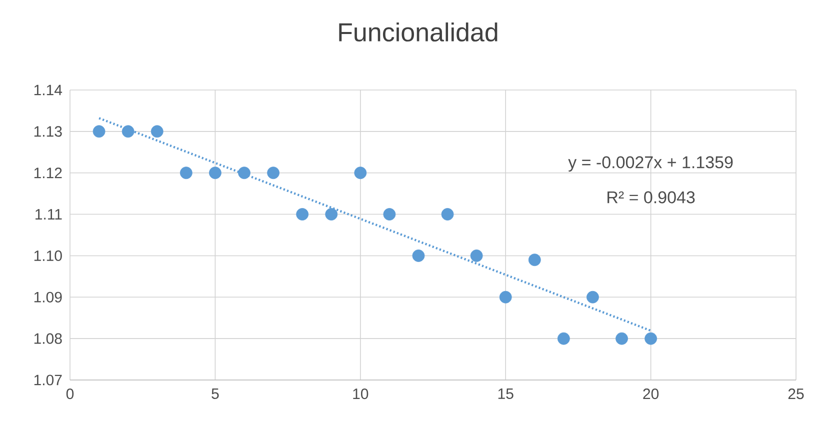 The image size is (816, 422). Describe the element at coordinates (796, 394) in the screenshot. I see `x-tick-label: 25` at that location.